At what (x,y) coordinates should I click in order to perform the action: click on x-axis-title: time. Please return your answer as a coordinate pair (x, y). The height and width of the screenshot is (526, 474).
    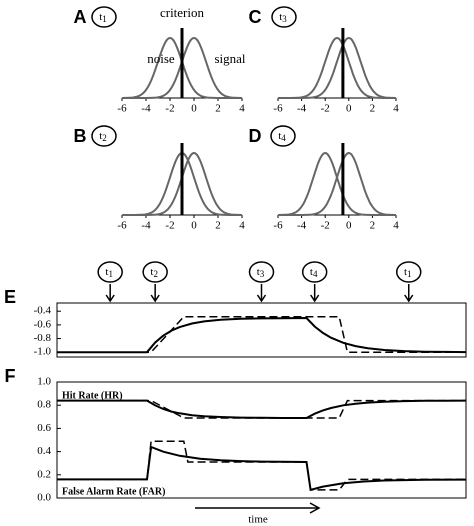
    Looking at the image, I should click on (258, 520).